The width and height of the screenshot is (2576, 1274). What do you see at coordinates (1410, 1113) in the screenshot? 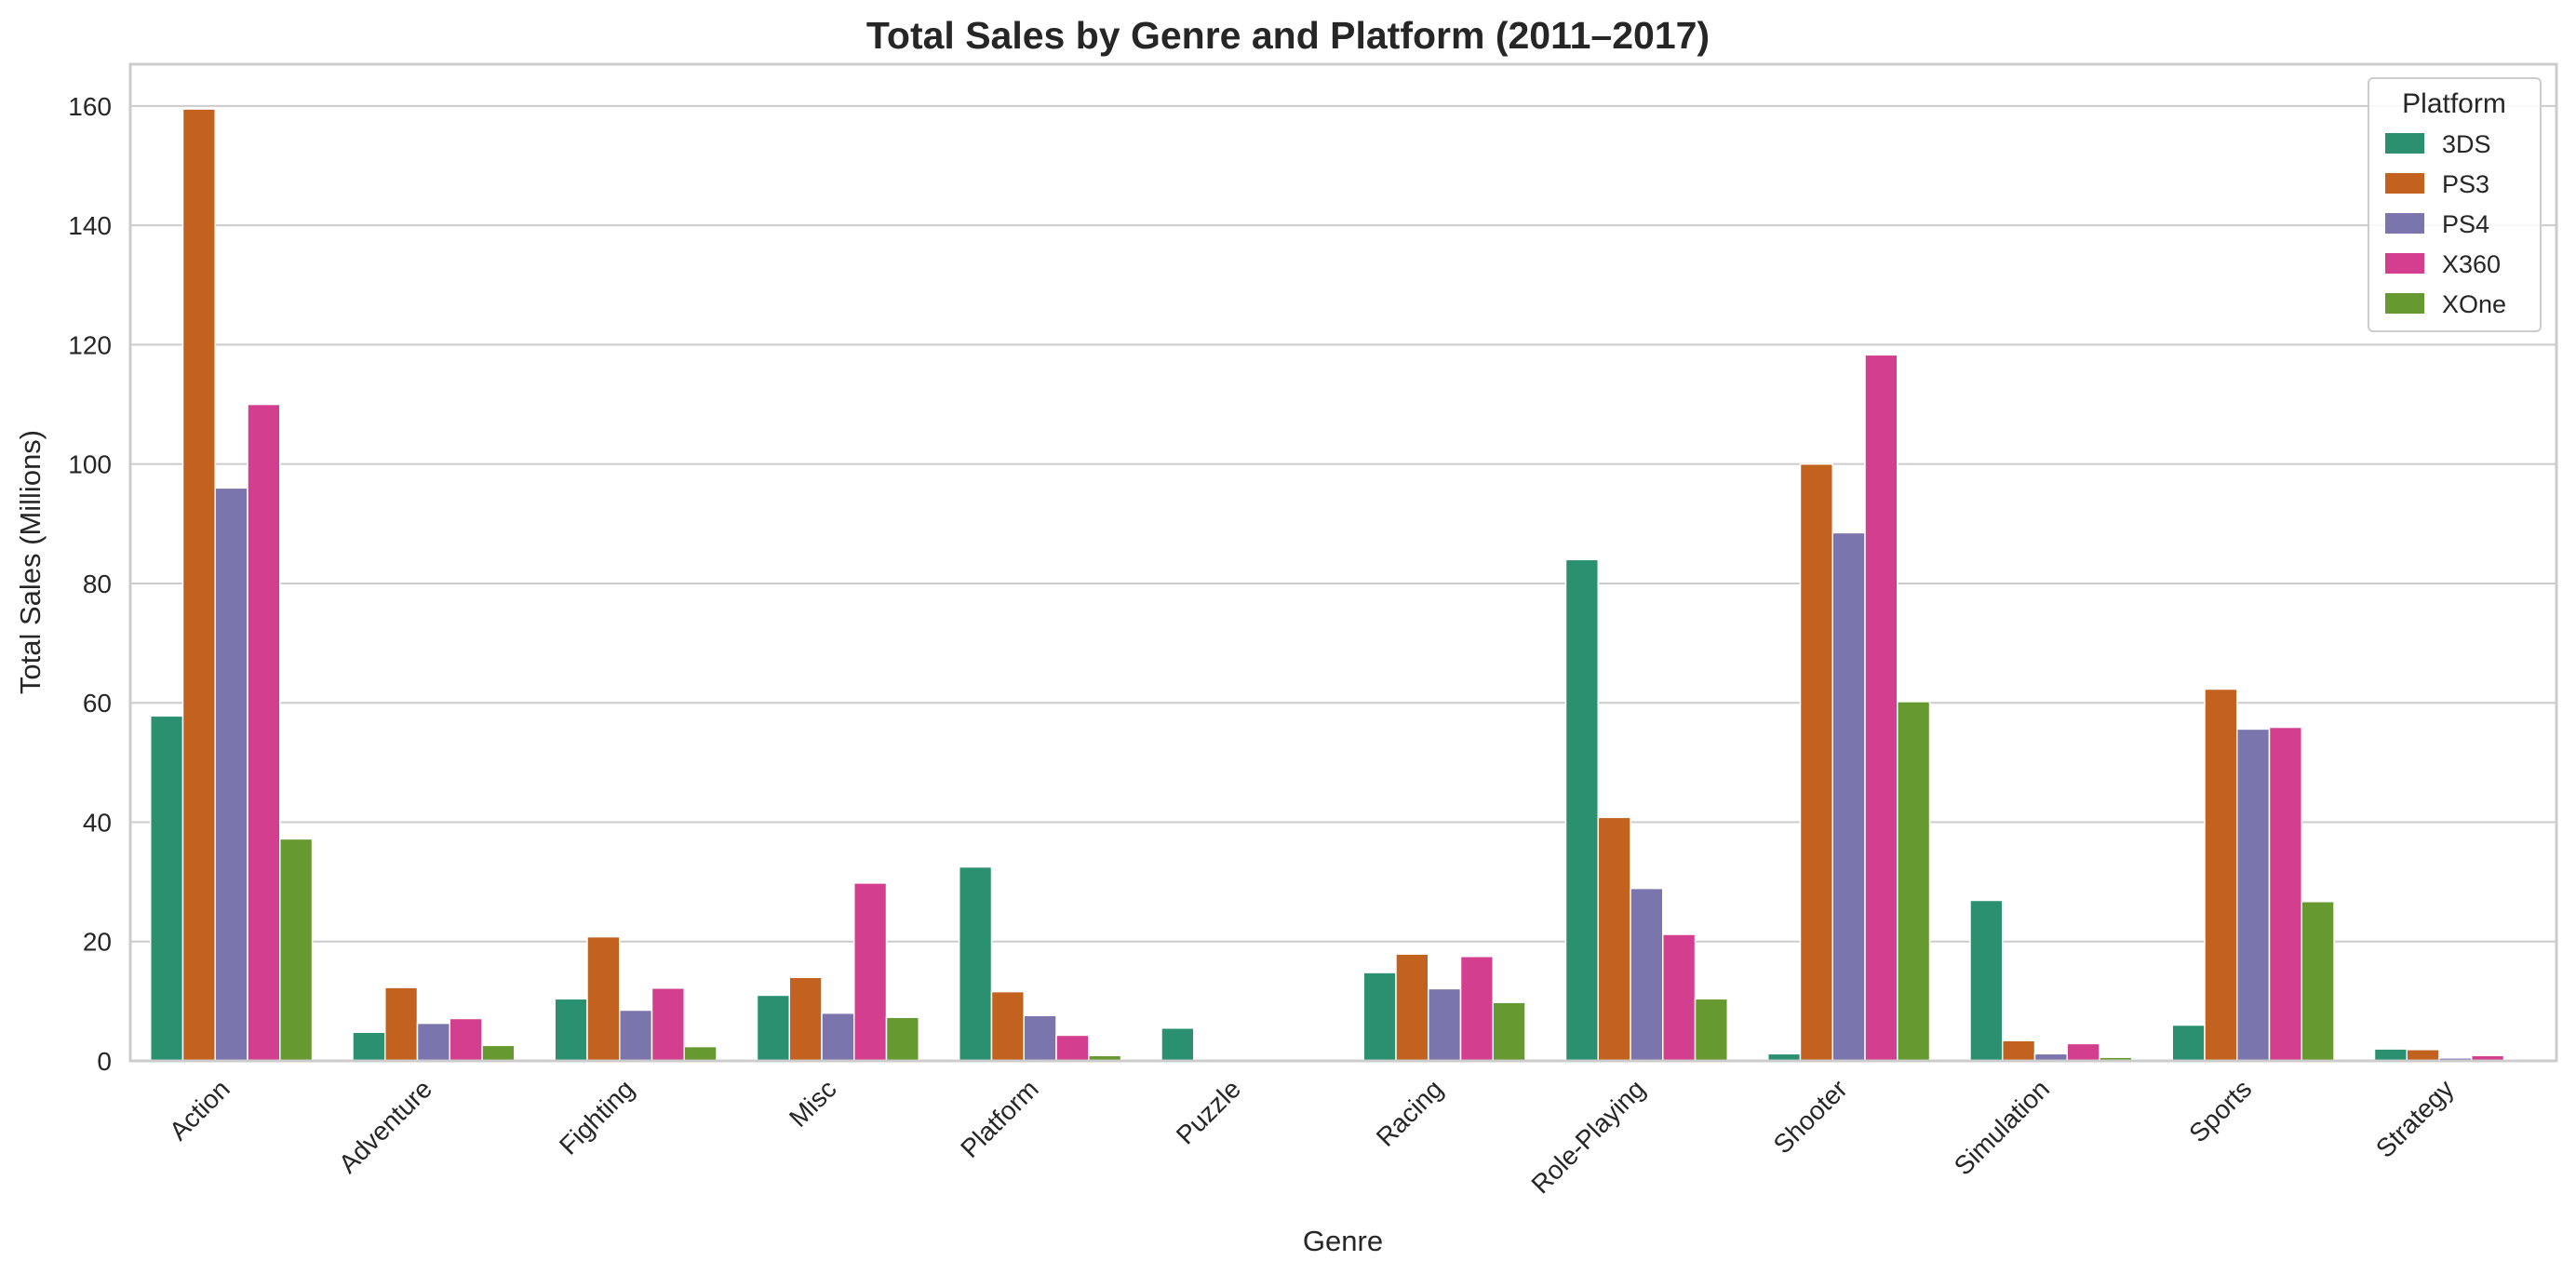
I see `x-tick-label: Racing` at bounding box center [1410, 1113].